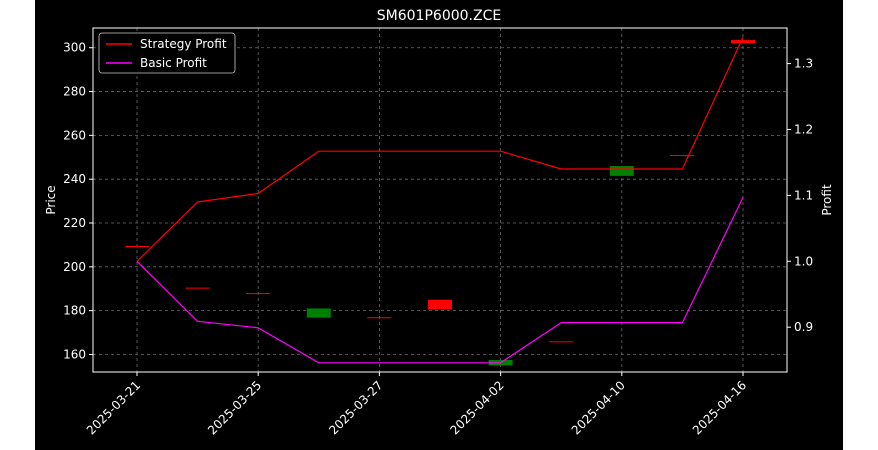 The image size is (878, 450). Describe the element at coordinates (74, 311) in the screenshot. I see `y-left-tick-label: 180` at that location.